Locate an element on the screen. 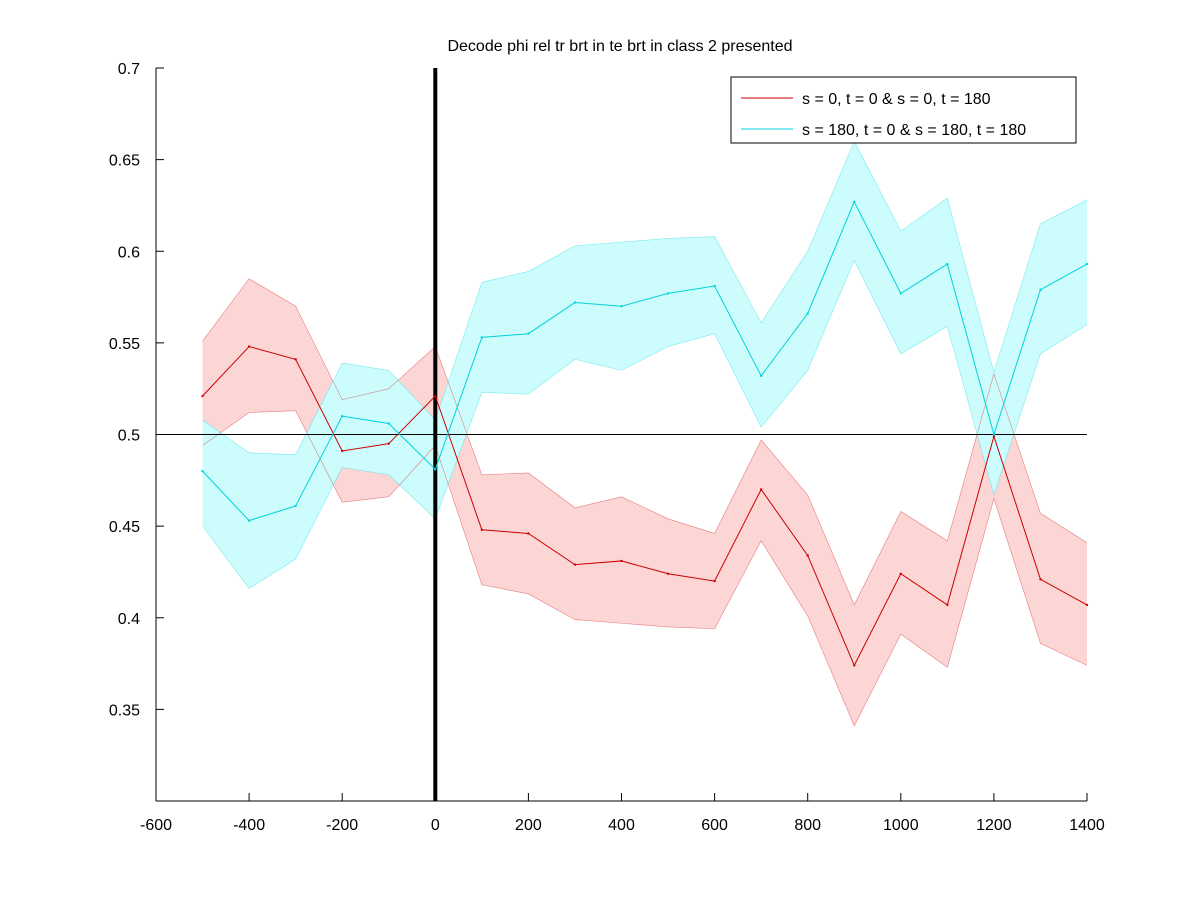  legend-label-series-1: s = 0, t = 0 & s = 0, t = 180 is located at coordinates (896, 99).